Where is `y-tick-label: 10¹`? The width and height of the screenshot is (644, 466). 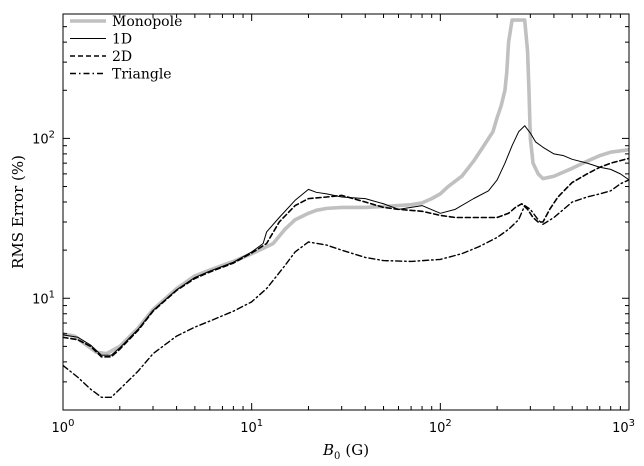
y-tick-label: 10¹ is located at coordinates (43, 298).